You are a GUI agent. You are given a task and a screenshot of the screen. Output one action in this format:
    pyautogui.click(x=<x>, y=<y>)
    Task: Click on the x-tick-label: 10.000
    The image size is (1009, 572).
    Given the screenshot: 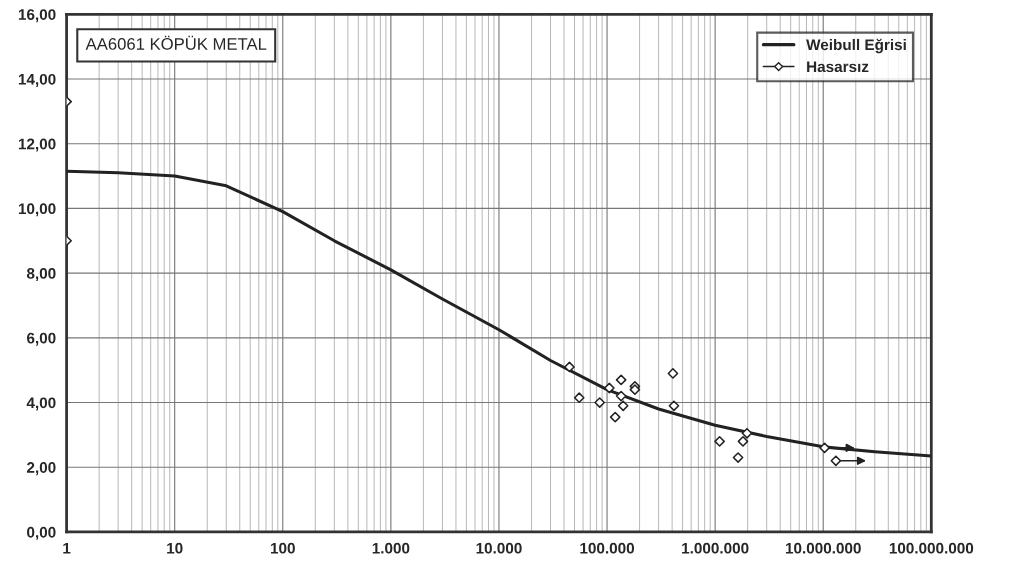 What is the action you would take?
    pyautogui.click(x=499, y=548)
    